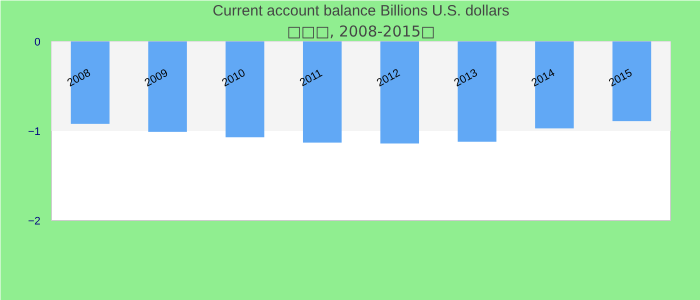  Describe the element at coordinates (620, 78) in the screenshot. I see `x-tick-label: 2015` at that location.